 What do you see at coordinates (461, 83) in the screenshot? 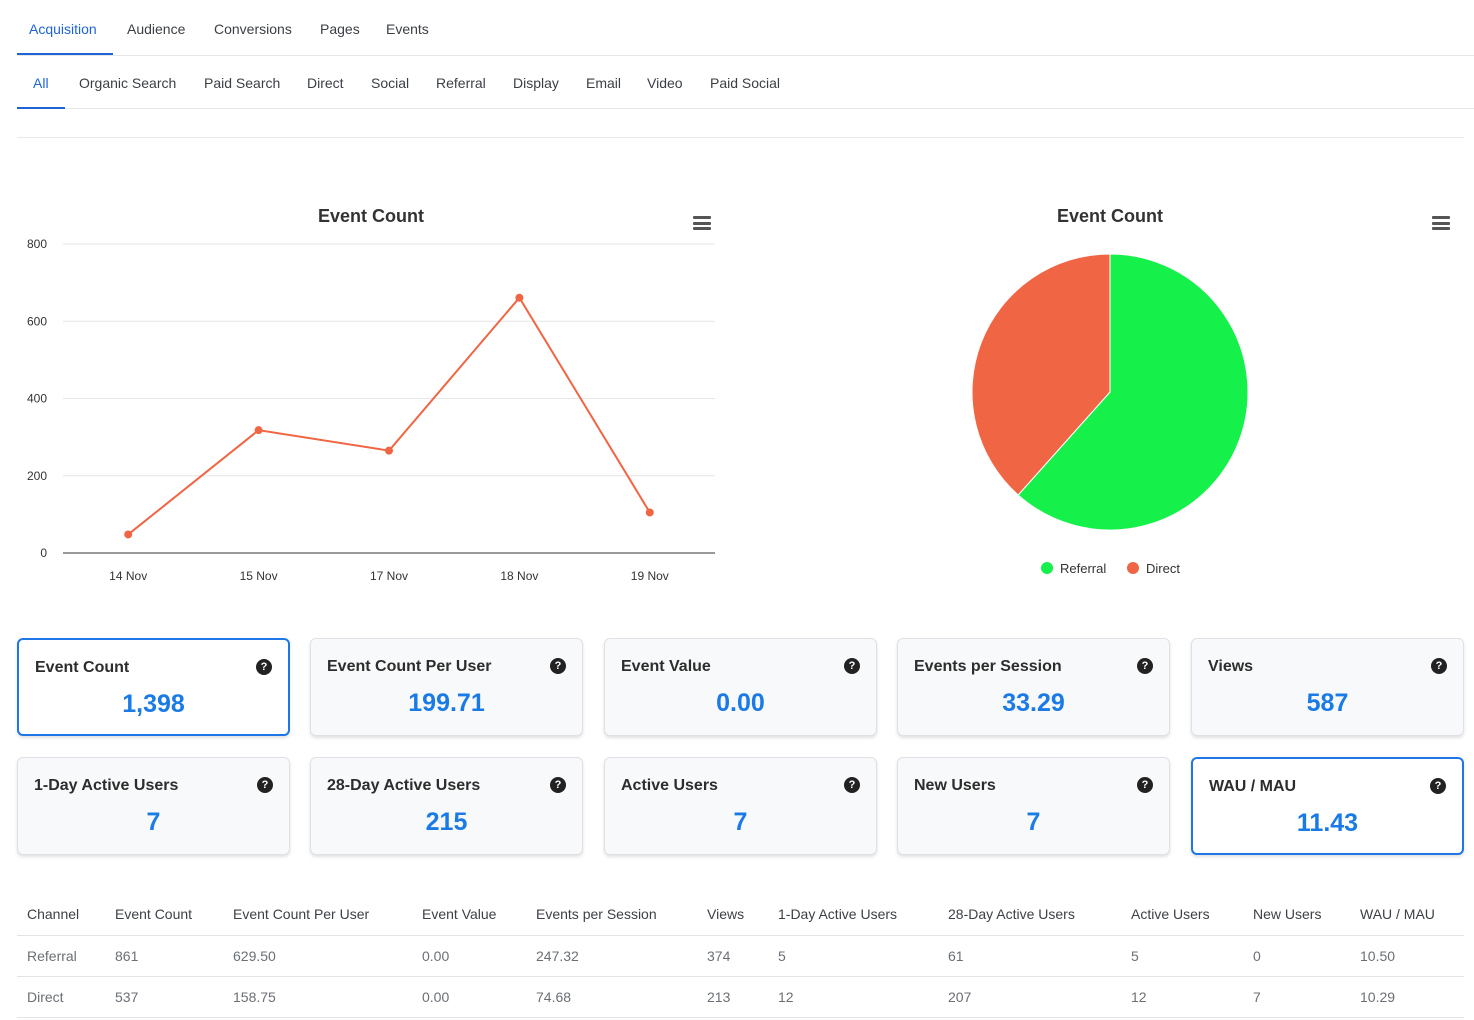
I see `tab-referral: Referral` at bounding box center [461, 83].